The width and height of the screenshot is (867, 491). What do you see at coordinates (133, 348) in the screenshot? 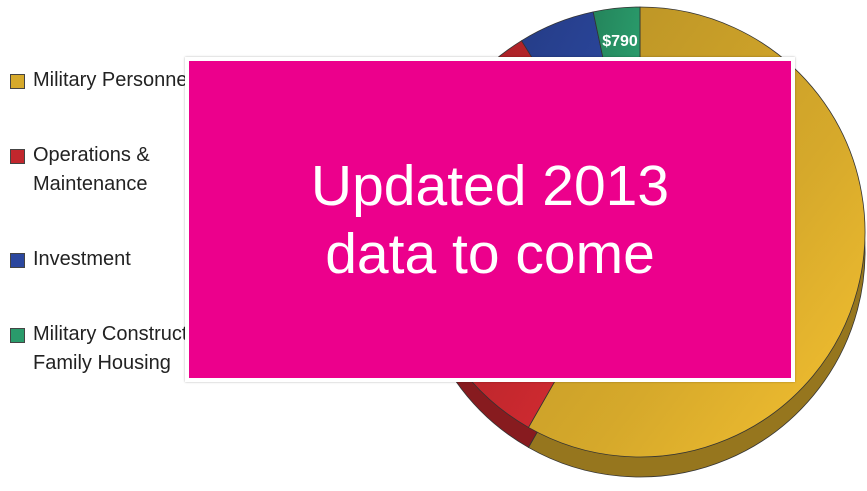
I see `legend-label: Military Construction & Family Housing` at bounding box center [133, 348].